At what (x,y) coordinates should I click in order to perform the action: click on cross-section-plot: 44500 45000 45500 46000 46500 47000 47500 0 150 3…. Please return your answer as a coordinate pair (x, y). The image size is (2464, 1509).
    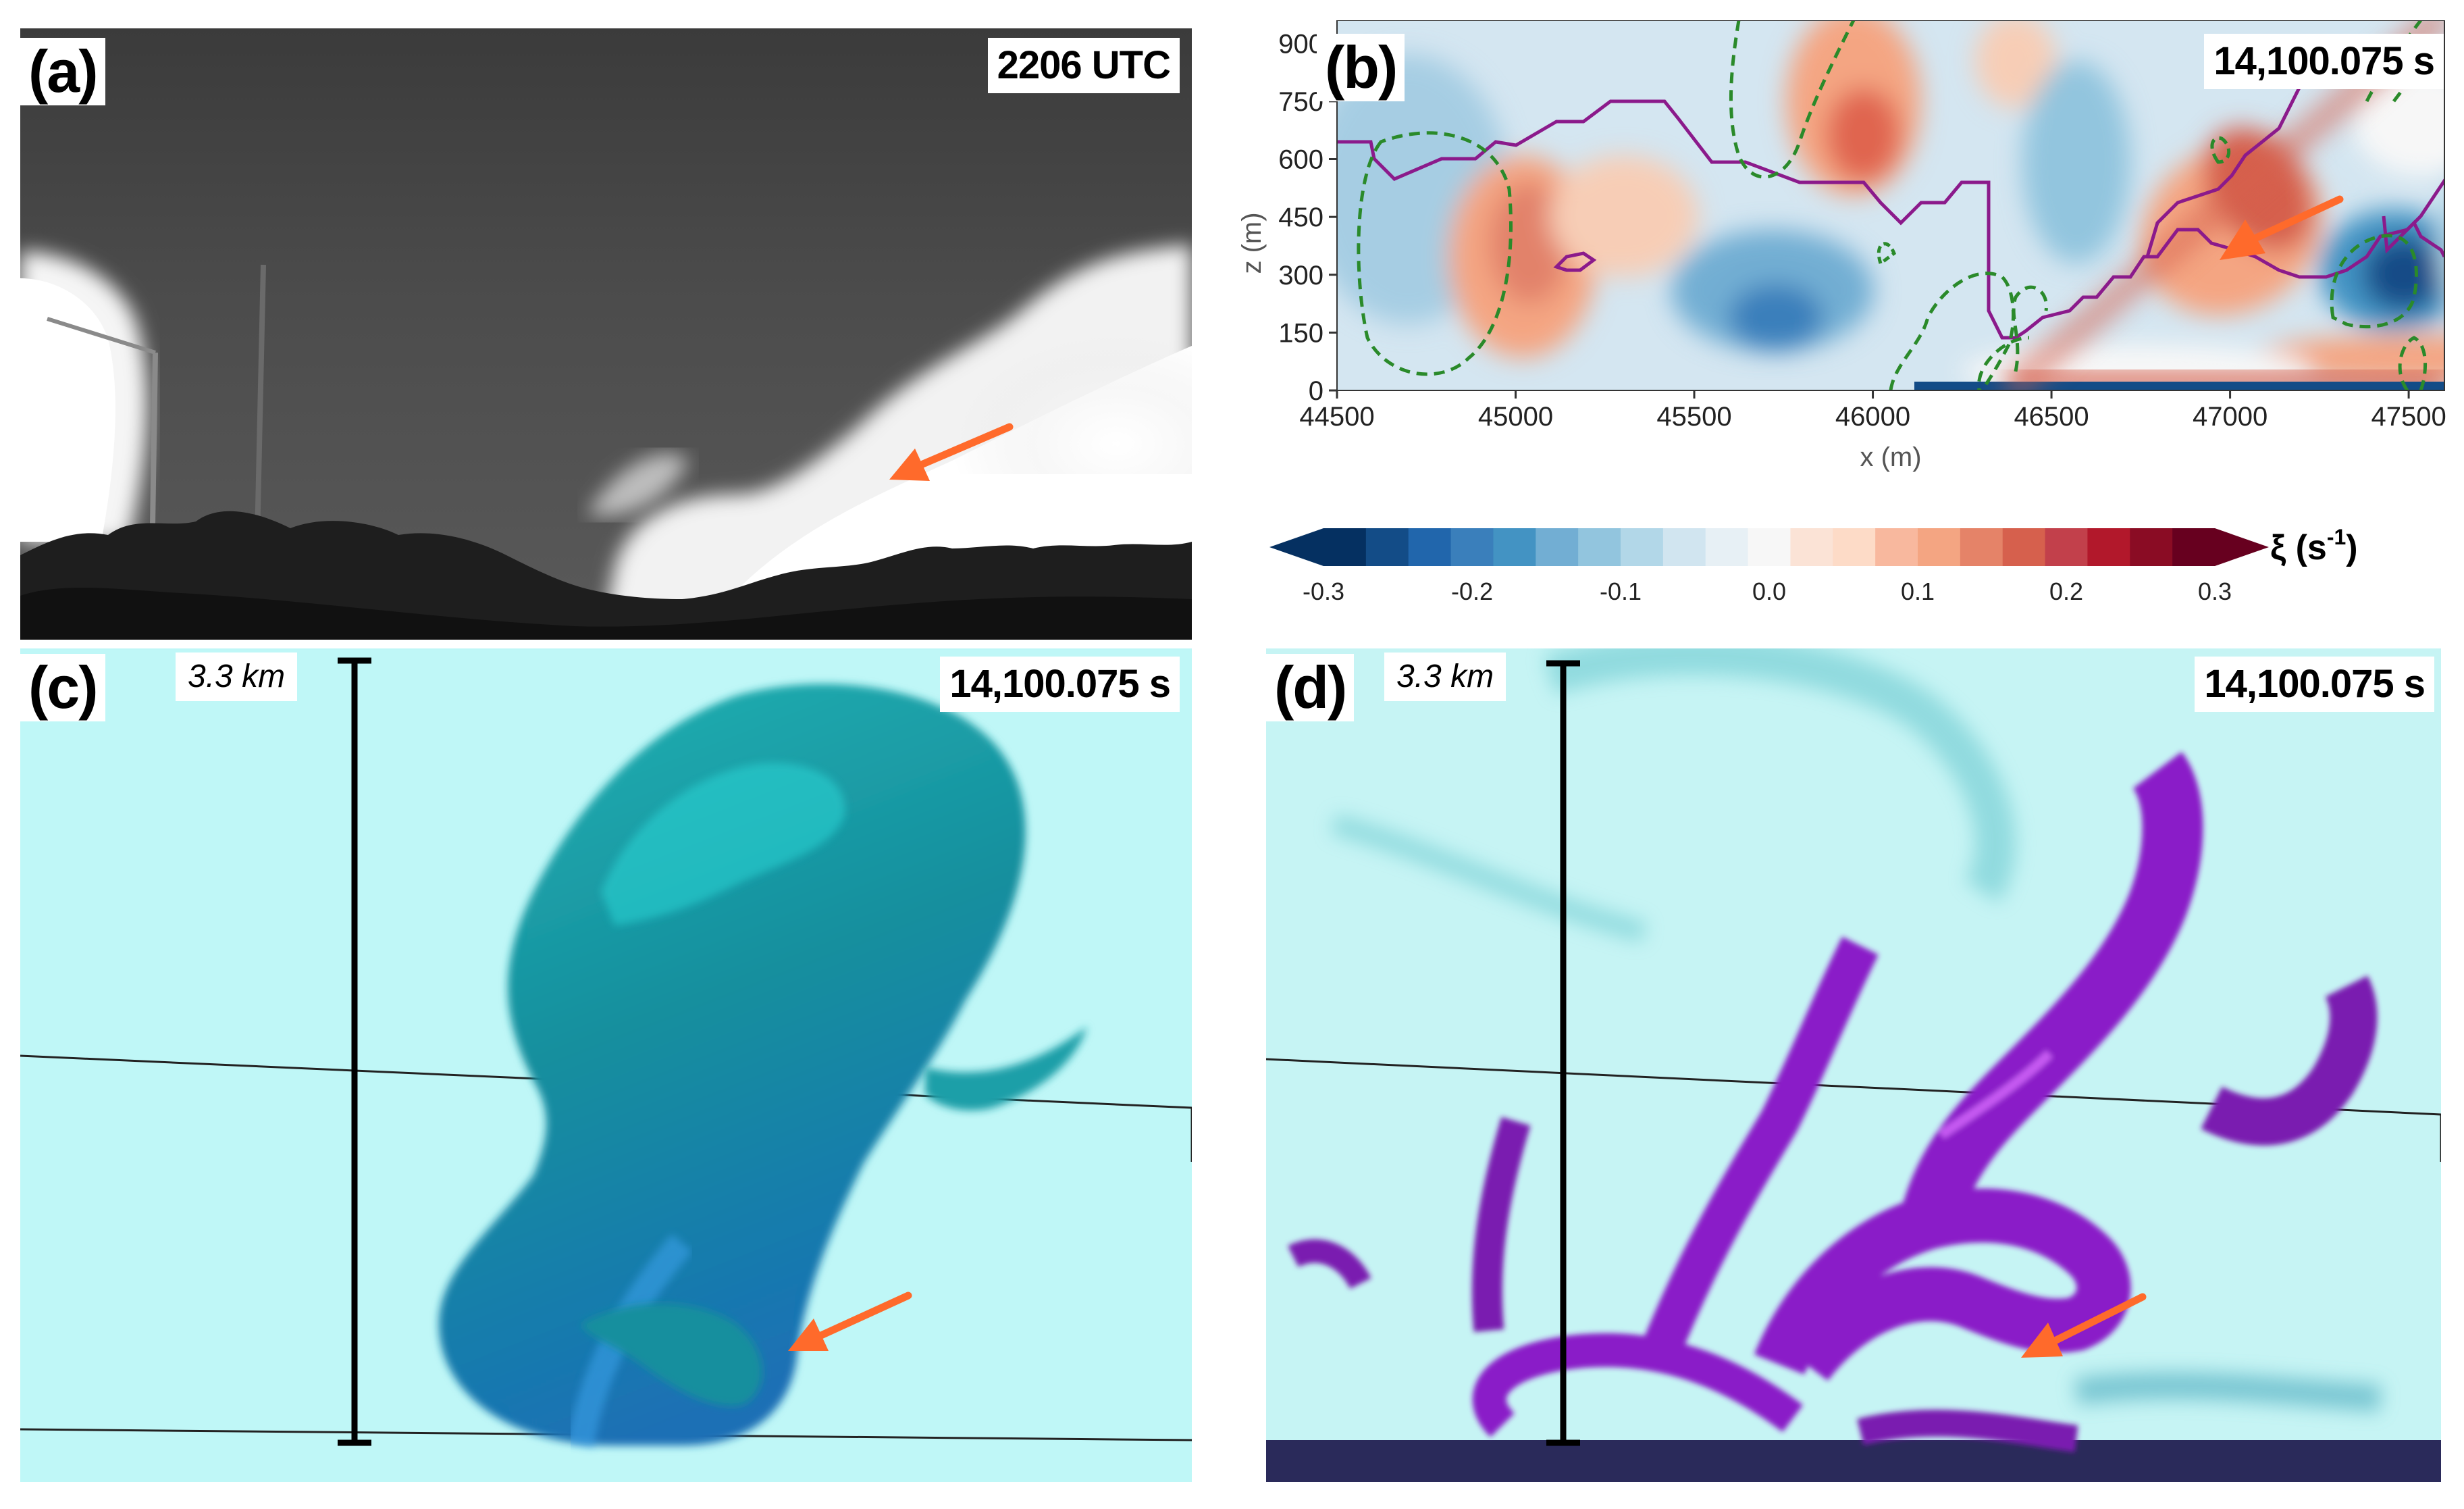
    Looking at the image, I should click on (1841, 246).